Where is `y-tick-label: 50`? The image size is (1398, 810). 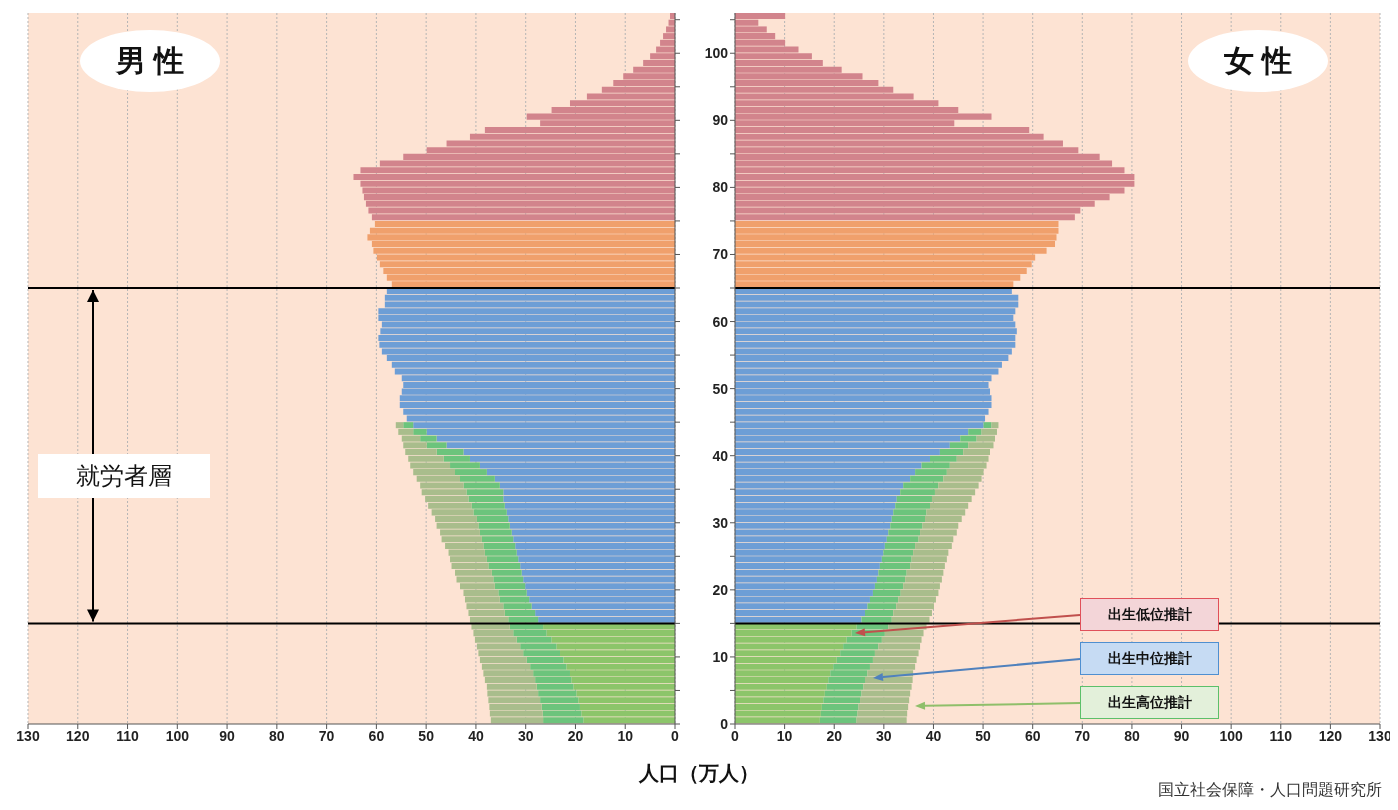 y-tick-label: 50 is located at coordinates (720, 388).